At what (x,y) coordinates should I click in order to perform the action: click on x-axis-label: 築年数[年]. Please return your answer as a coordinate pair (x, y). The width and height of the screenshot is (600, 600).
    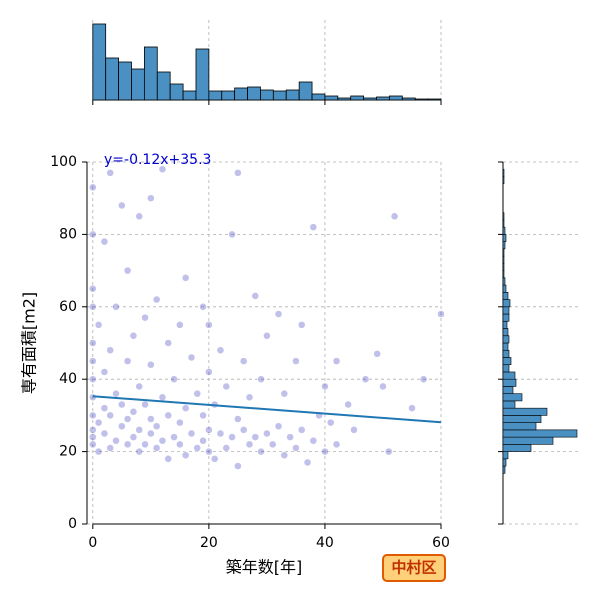
    Looking at the image, I should click on (264, 567).